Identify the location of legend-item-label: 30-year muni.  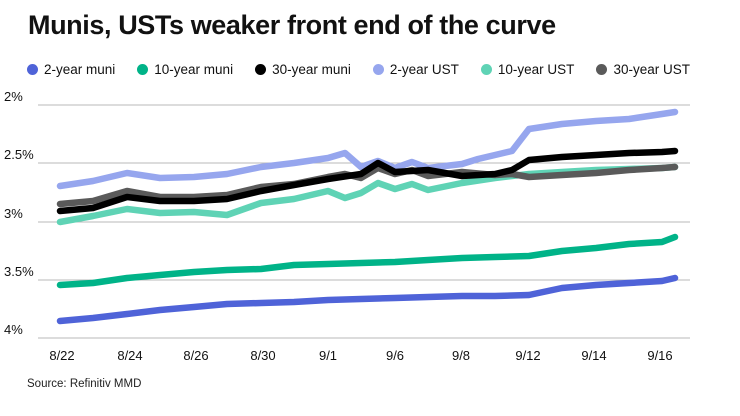
(311, 69).